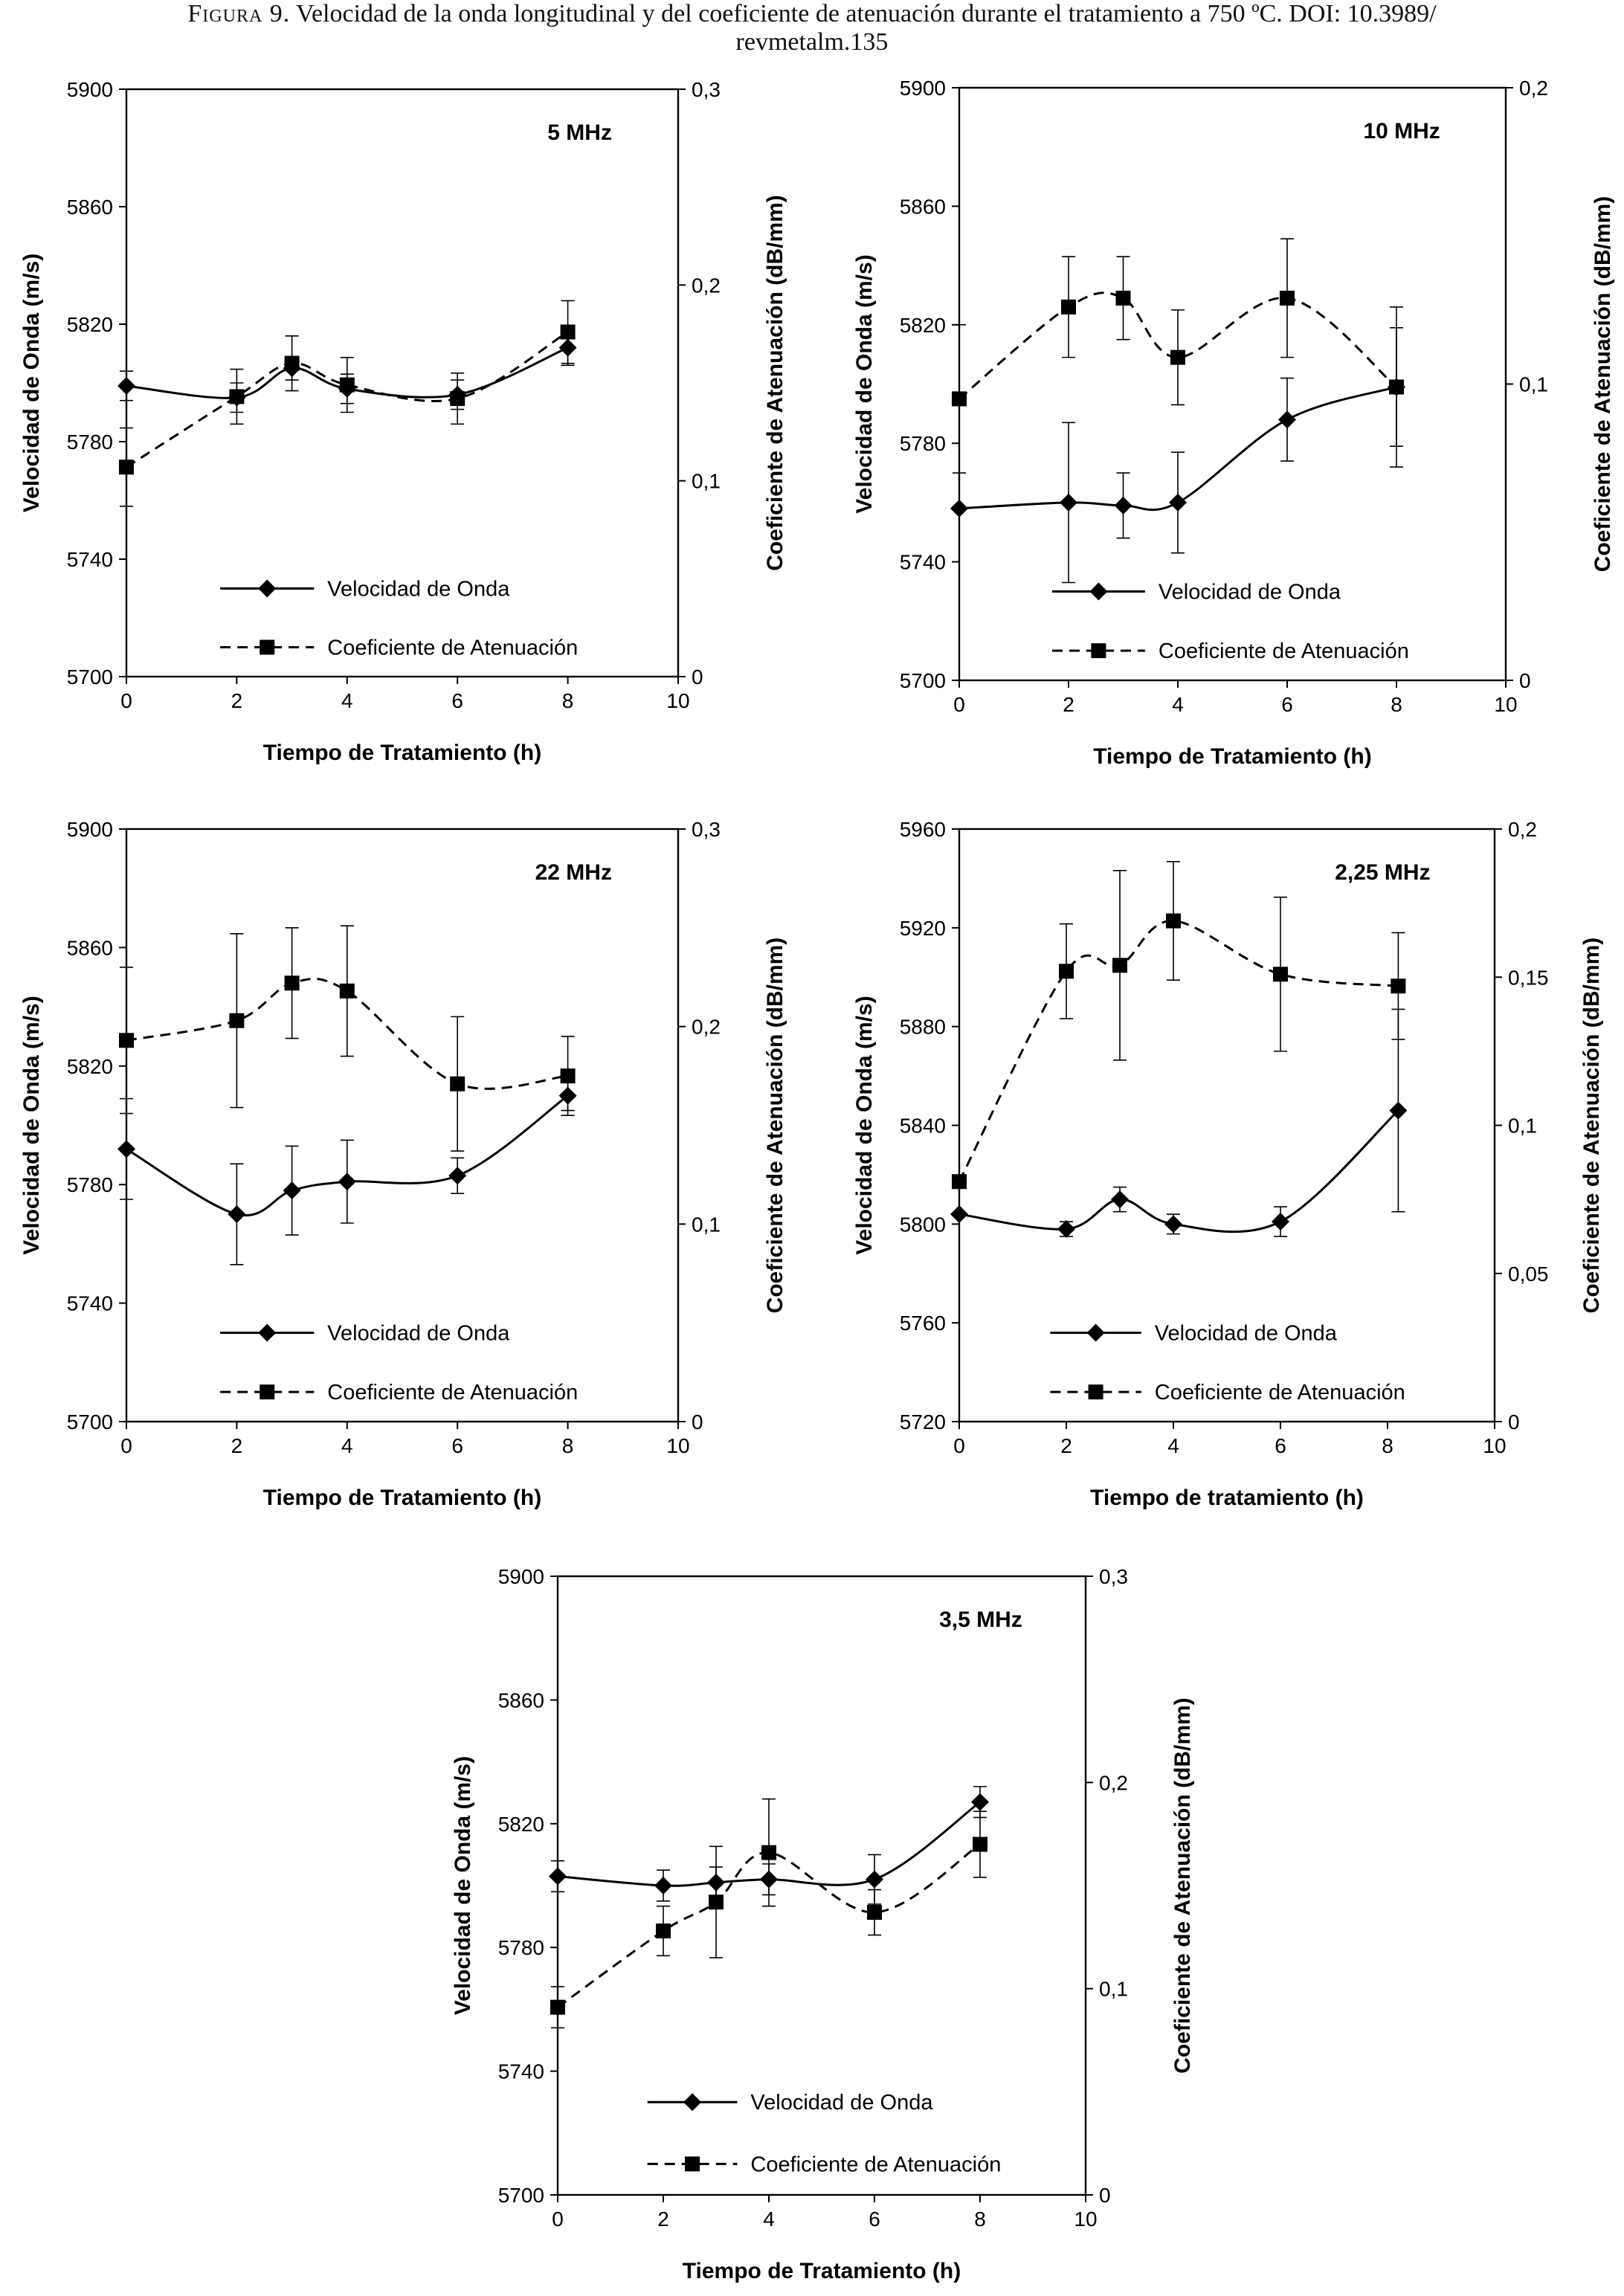  I want to click on x-axis-title: Tiempo de Tratamiento (h), so click(1232, 756).